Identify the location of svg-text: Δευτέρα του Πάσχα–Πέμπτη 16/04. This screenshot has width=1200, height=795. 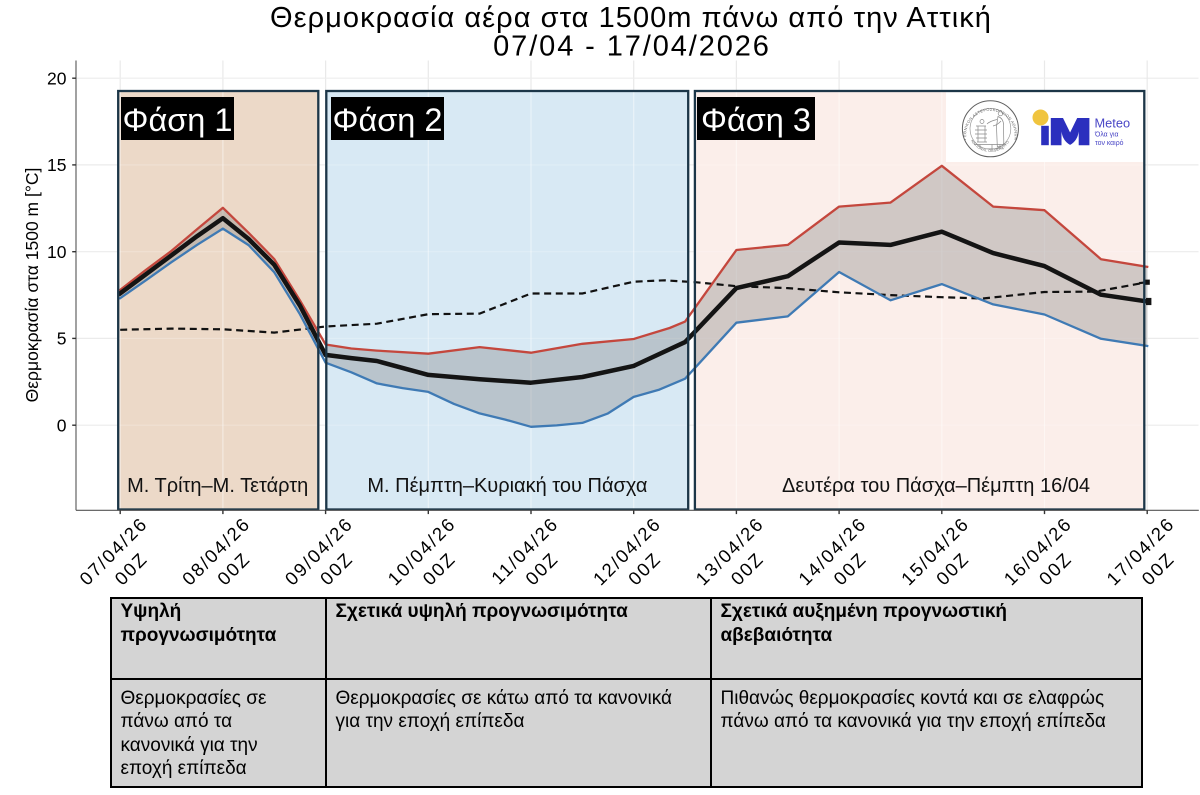
(936, 486).